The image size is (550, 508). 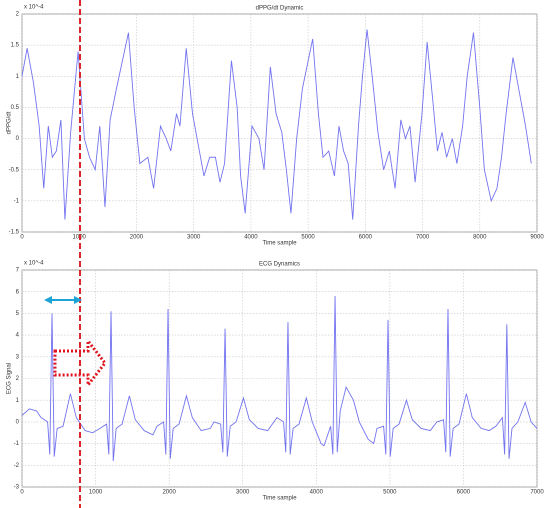 What do you see at coordinates (17, 466) in the screenshot?
I see `y-tick-label: -2` at bounding box center [17, 466].